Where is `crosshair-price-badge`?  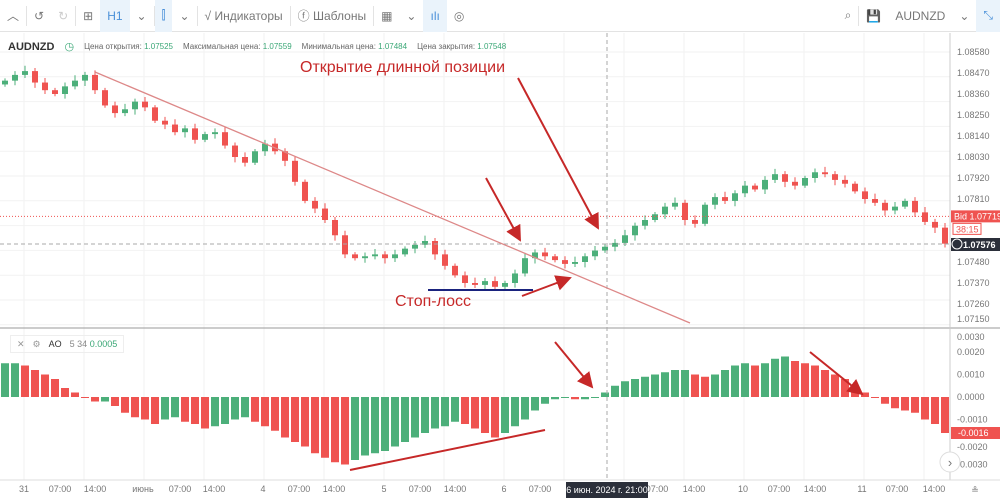
crosshair-price-badge is located at coordinates (975, 244).